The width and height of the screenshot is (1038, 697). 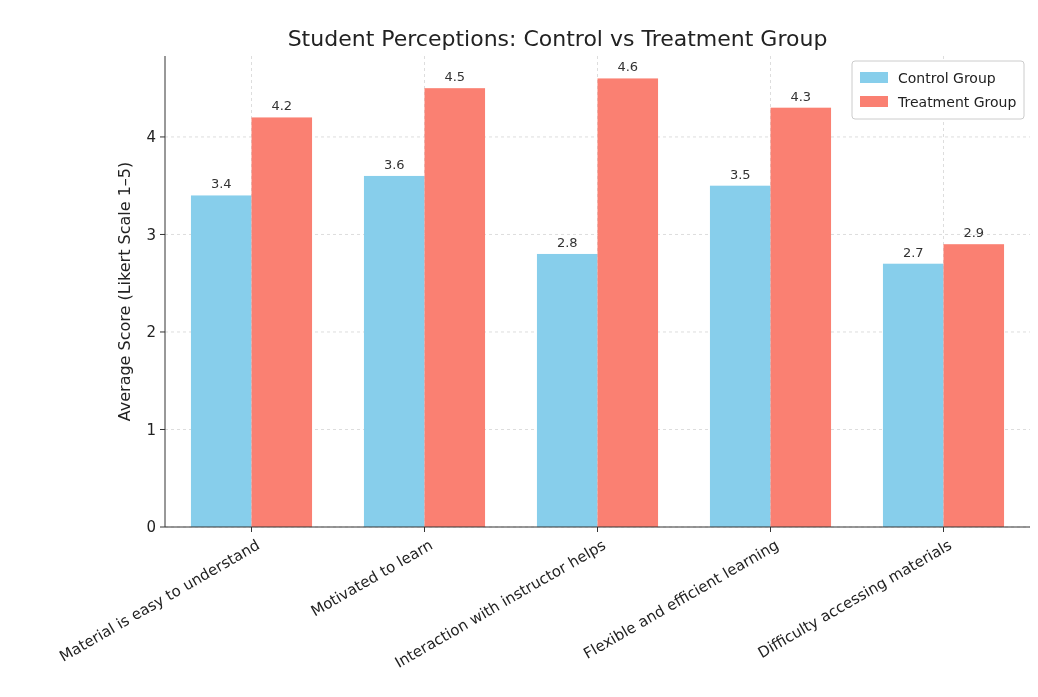 I want to click on y-tick-label: 0, so click(x=151, y=527).